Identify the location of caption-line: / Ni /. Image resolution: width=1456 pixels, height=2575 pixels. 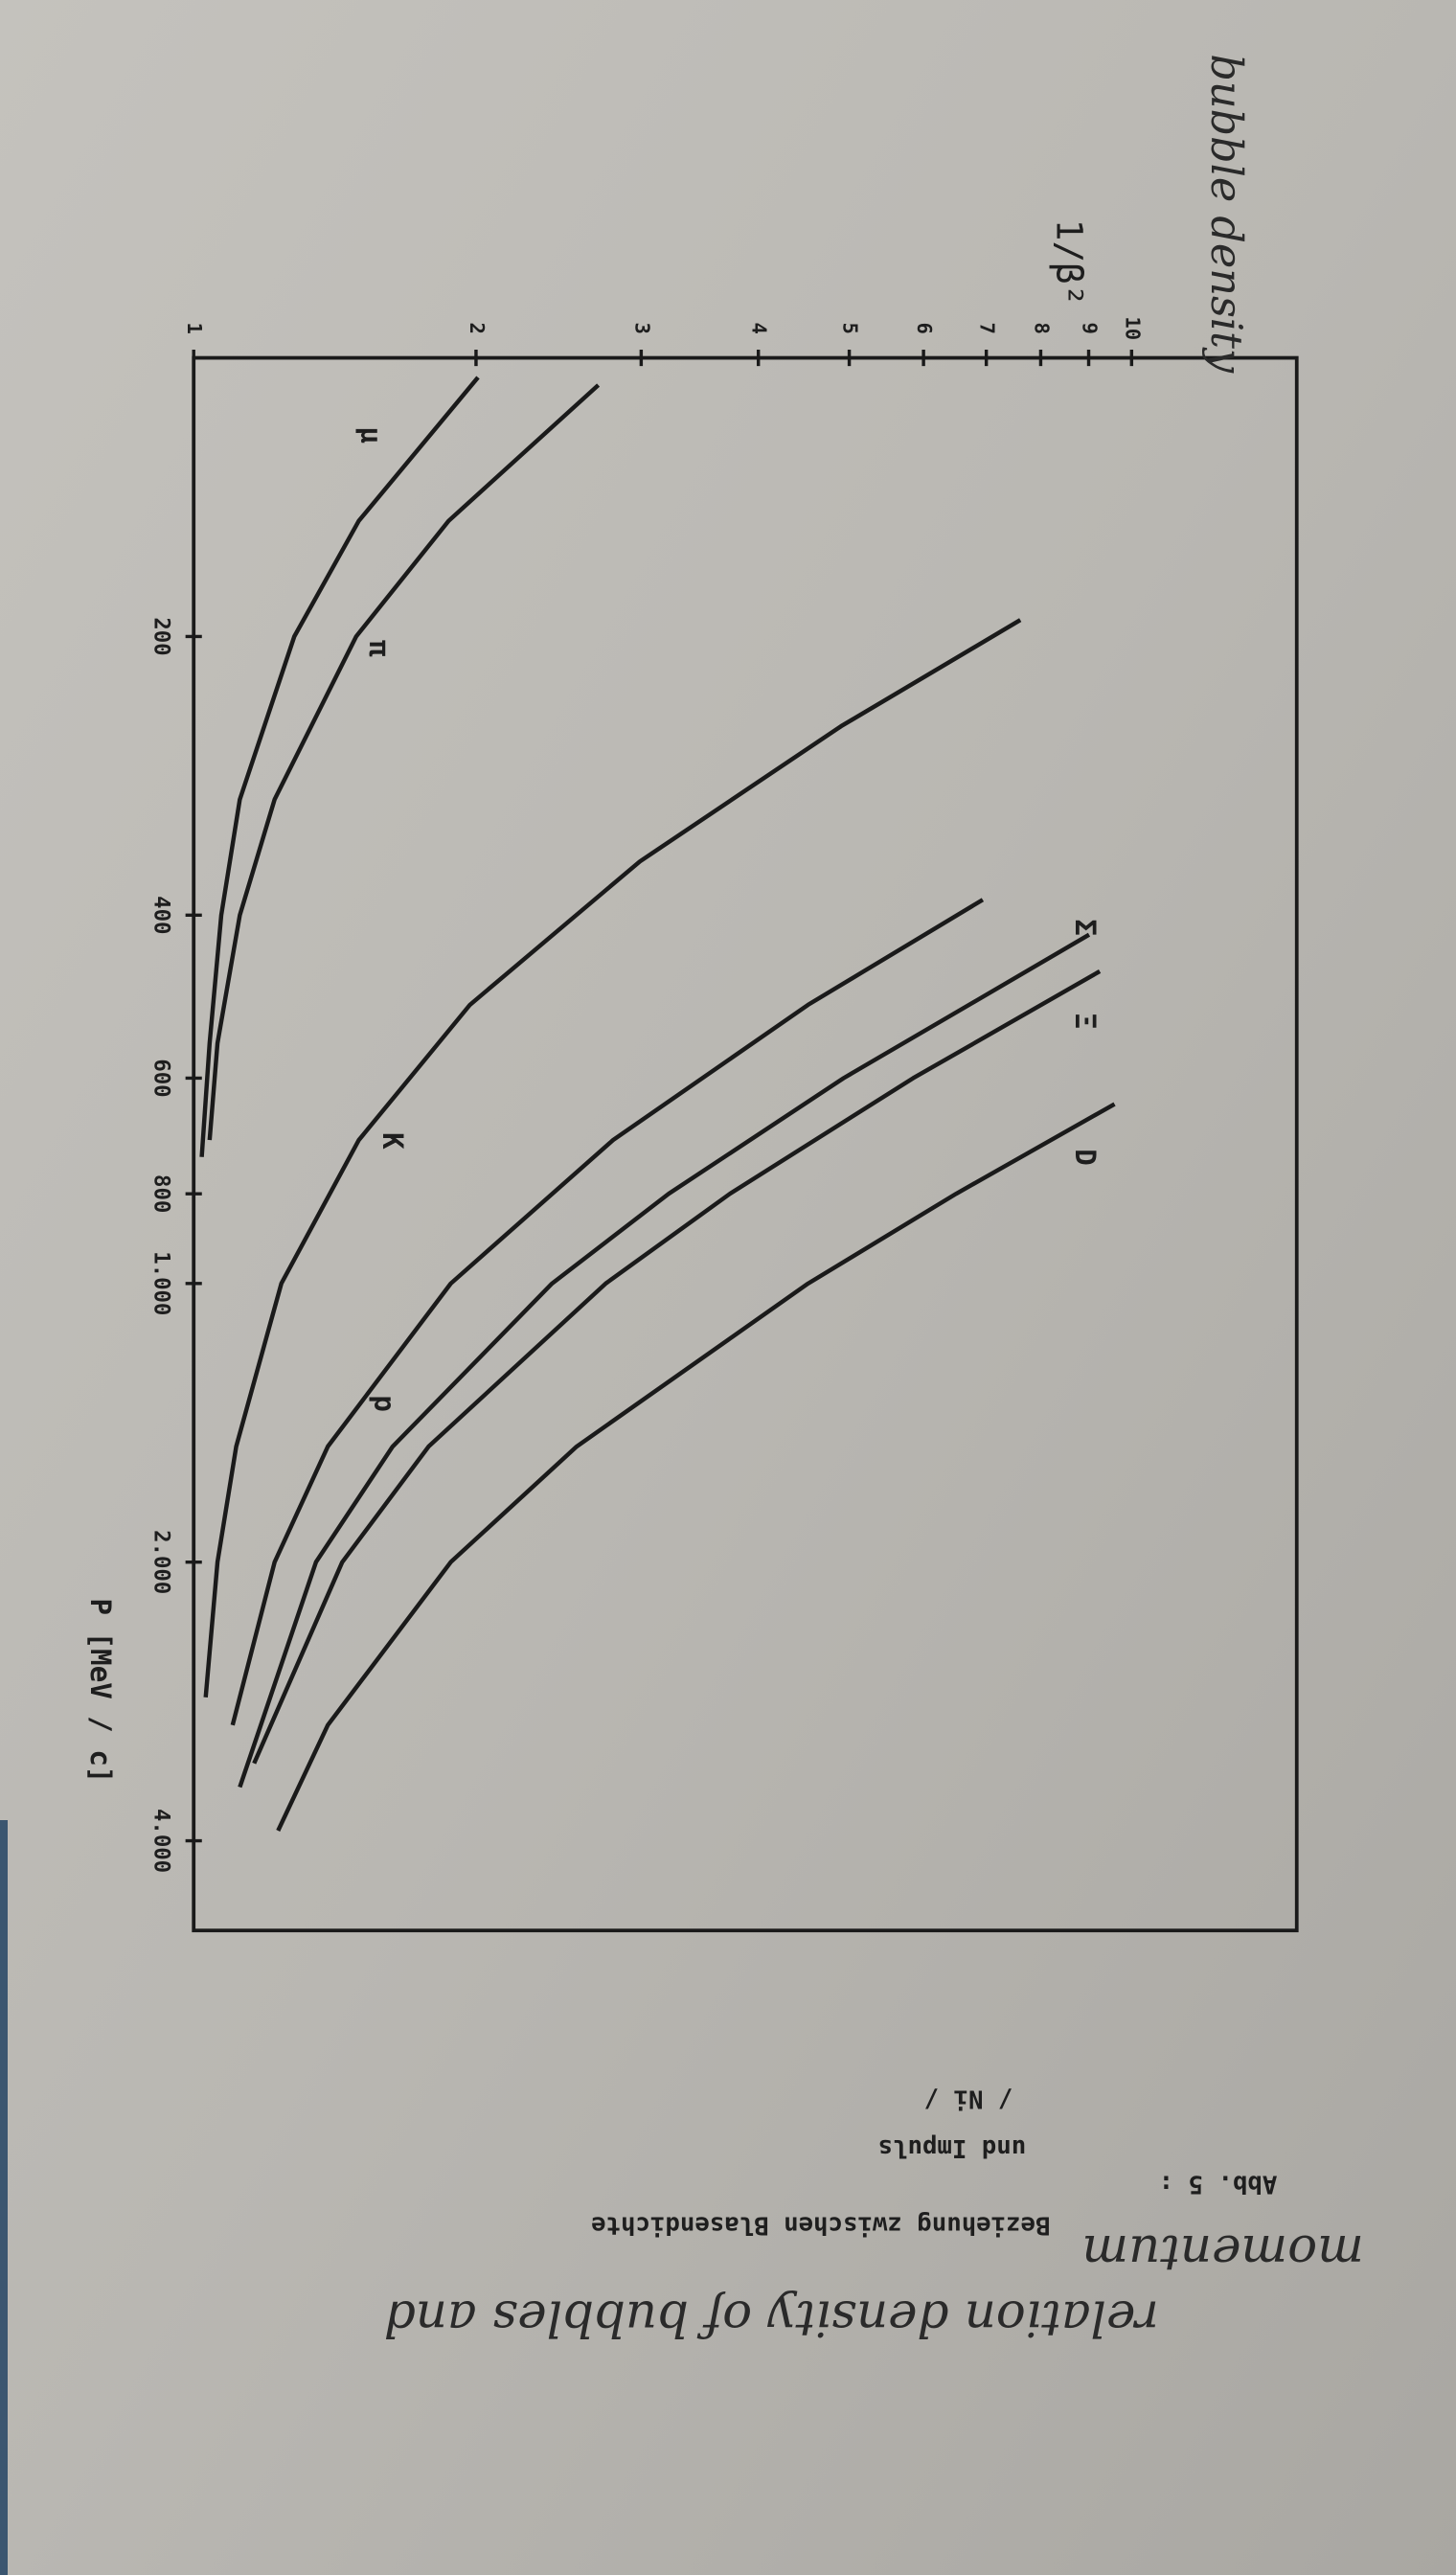
(969, 2098).